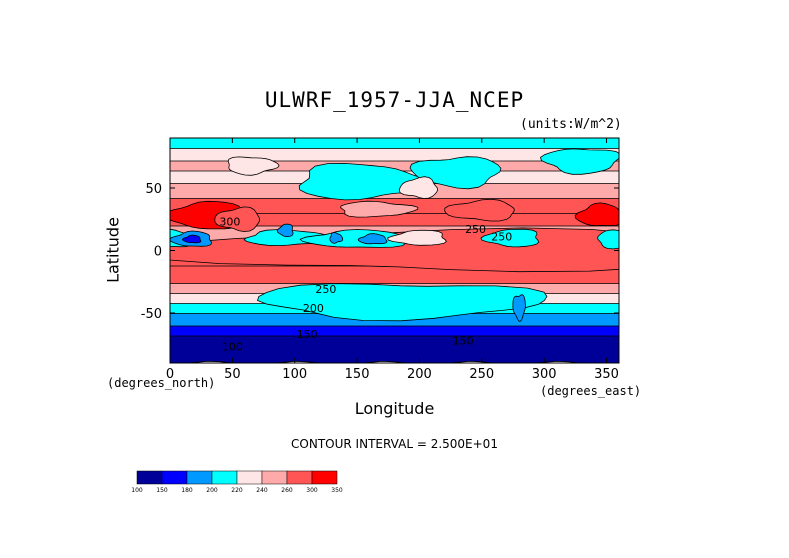  What do you see at coordinates (262, 490) in the screenshot?
I see `colorbar-label: 240` at bounding box center [262, 490].